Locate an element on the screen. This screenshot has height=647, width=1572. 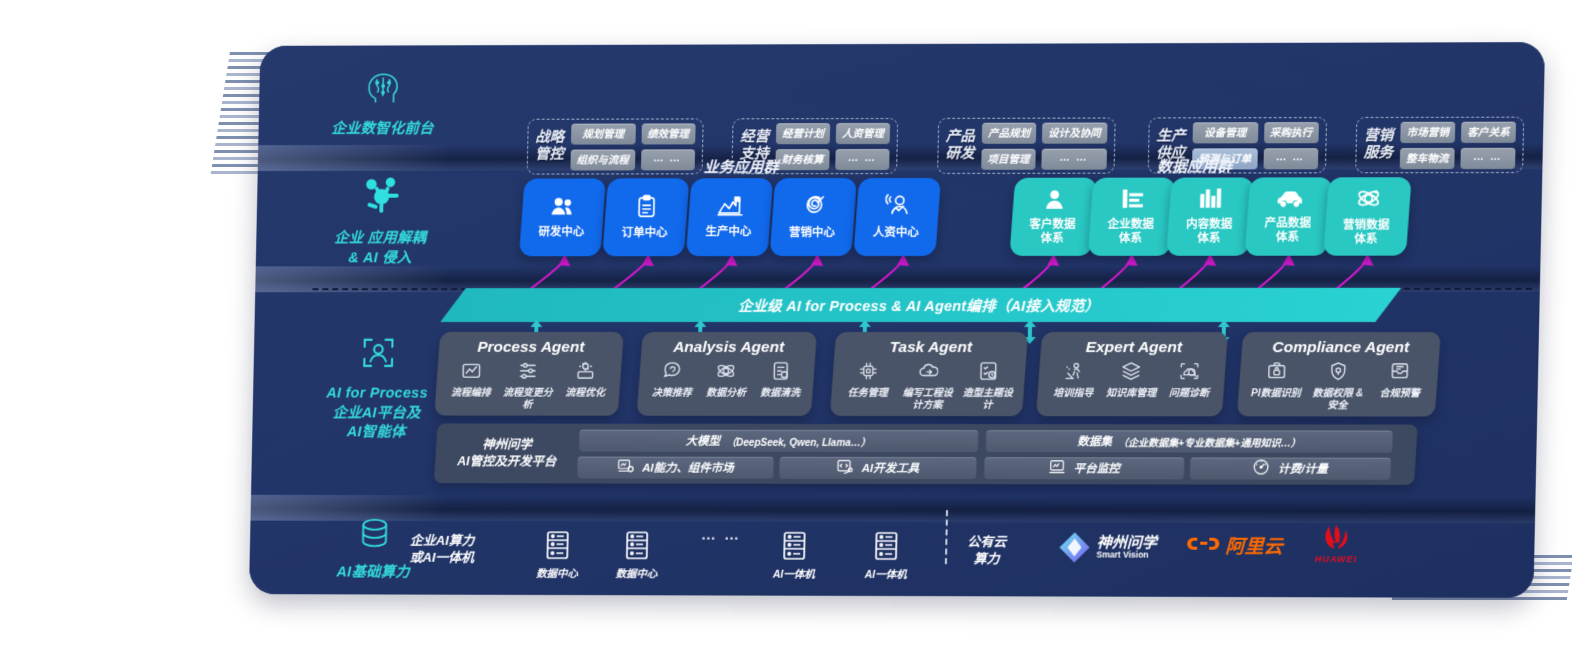
infra-ai-appliance-1: AI一体机 is located at coordinates (794, 556).